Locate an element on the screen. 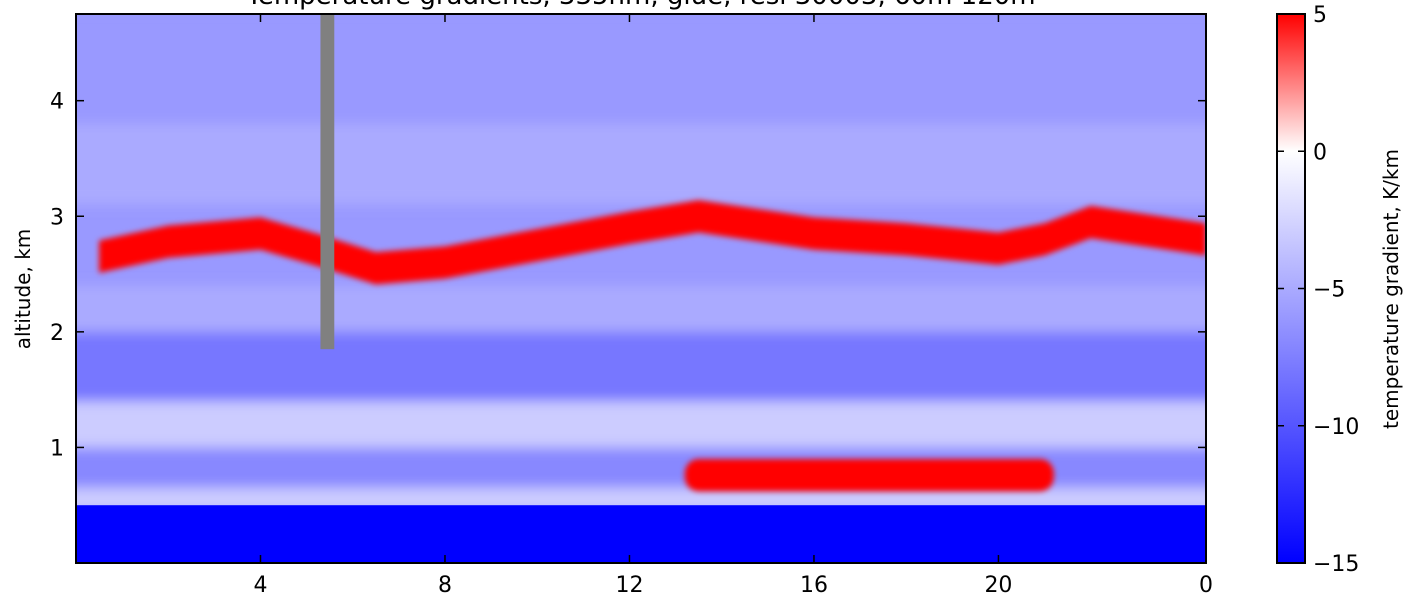 This screenshot has height=599, width=1407. y-tick-label: 1 is located at coordinates (57, 448).